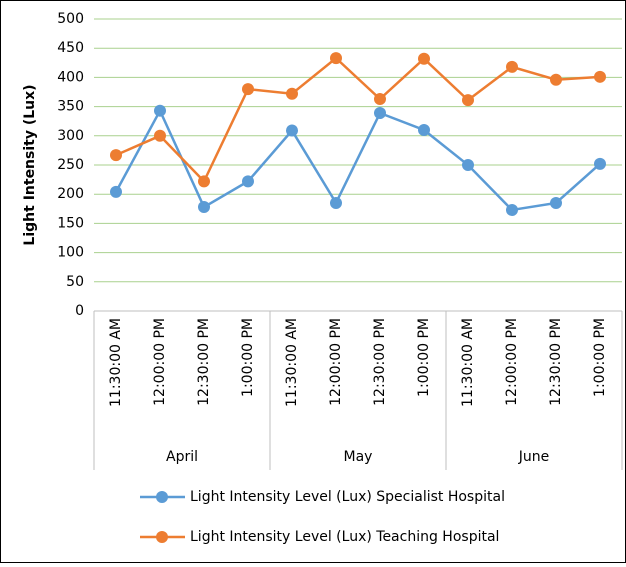 Image resolution: width=626 pixels, height=567 pixels. Describe the element at coordinates (358, 457) in the screenshot. I see `group-label: May` at that location.